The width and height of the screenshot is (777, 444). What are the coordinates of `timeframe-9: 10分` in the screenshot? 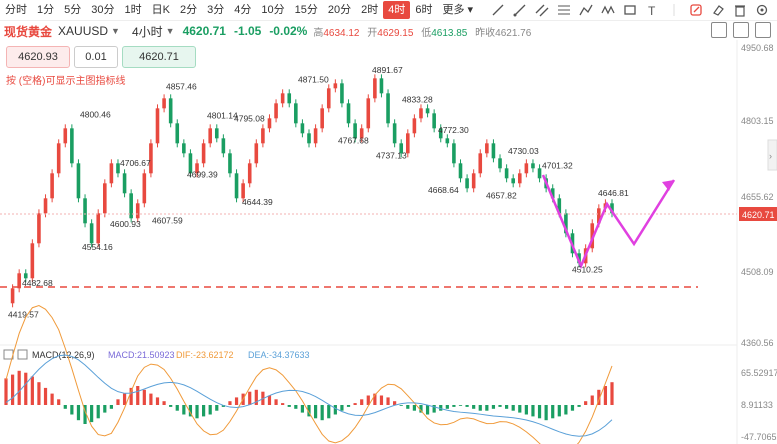 It's located at (273, 10).